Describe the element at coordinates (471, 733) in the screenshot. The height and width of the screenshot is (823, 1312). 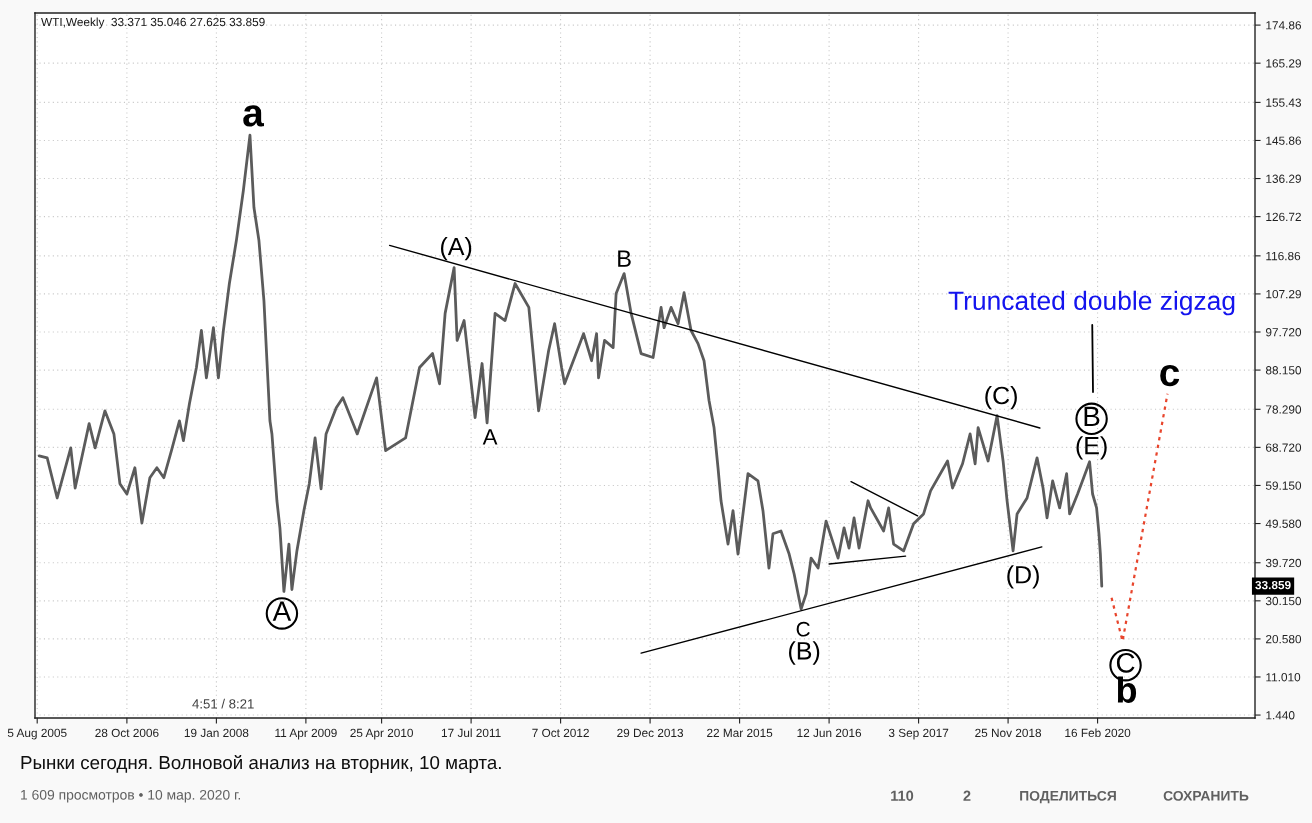
I see `x-tick-label: 17 Jul 2011` at that location.